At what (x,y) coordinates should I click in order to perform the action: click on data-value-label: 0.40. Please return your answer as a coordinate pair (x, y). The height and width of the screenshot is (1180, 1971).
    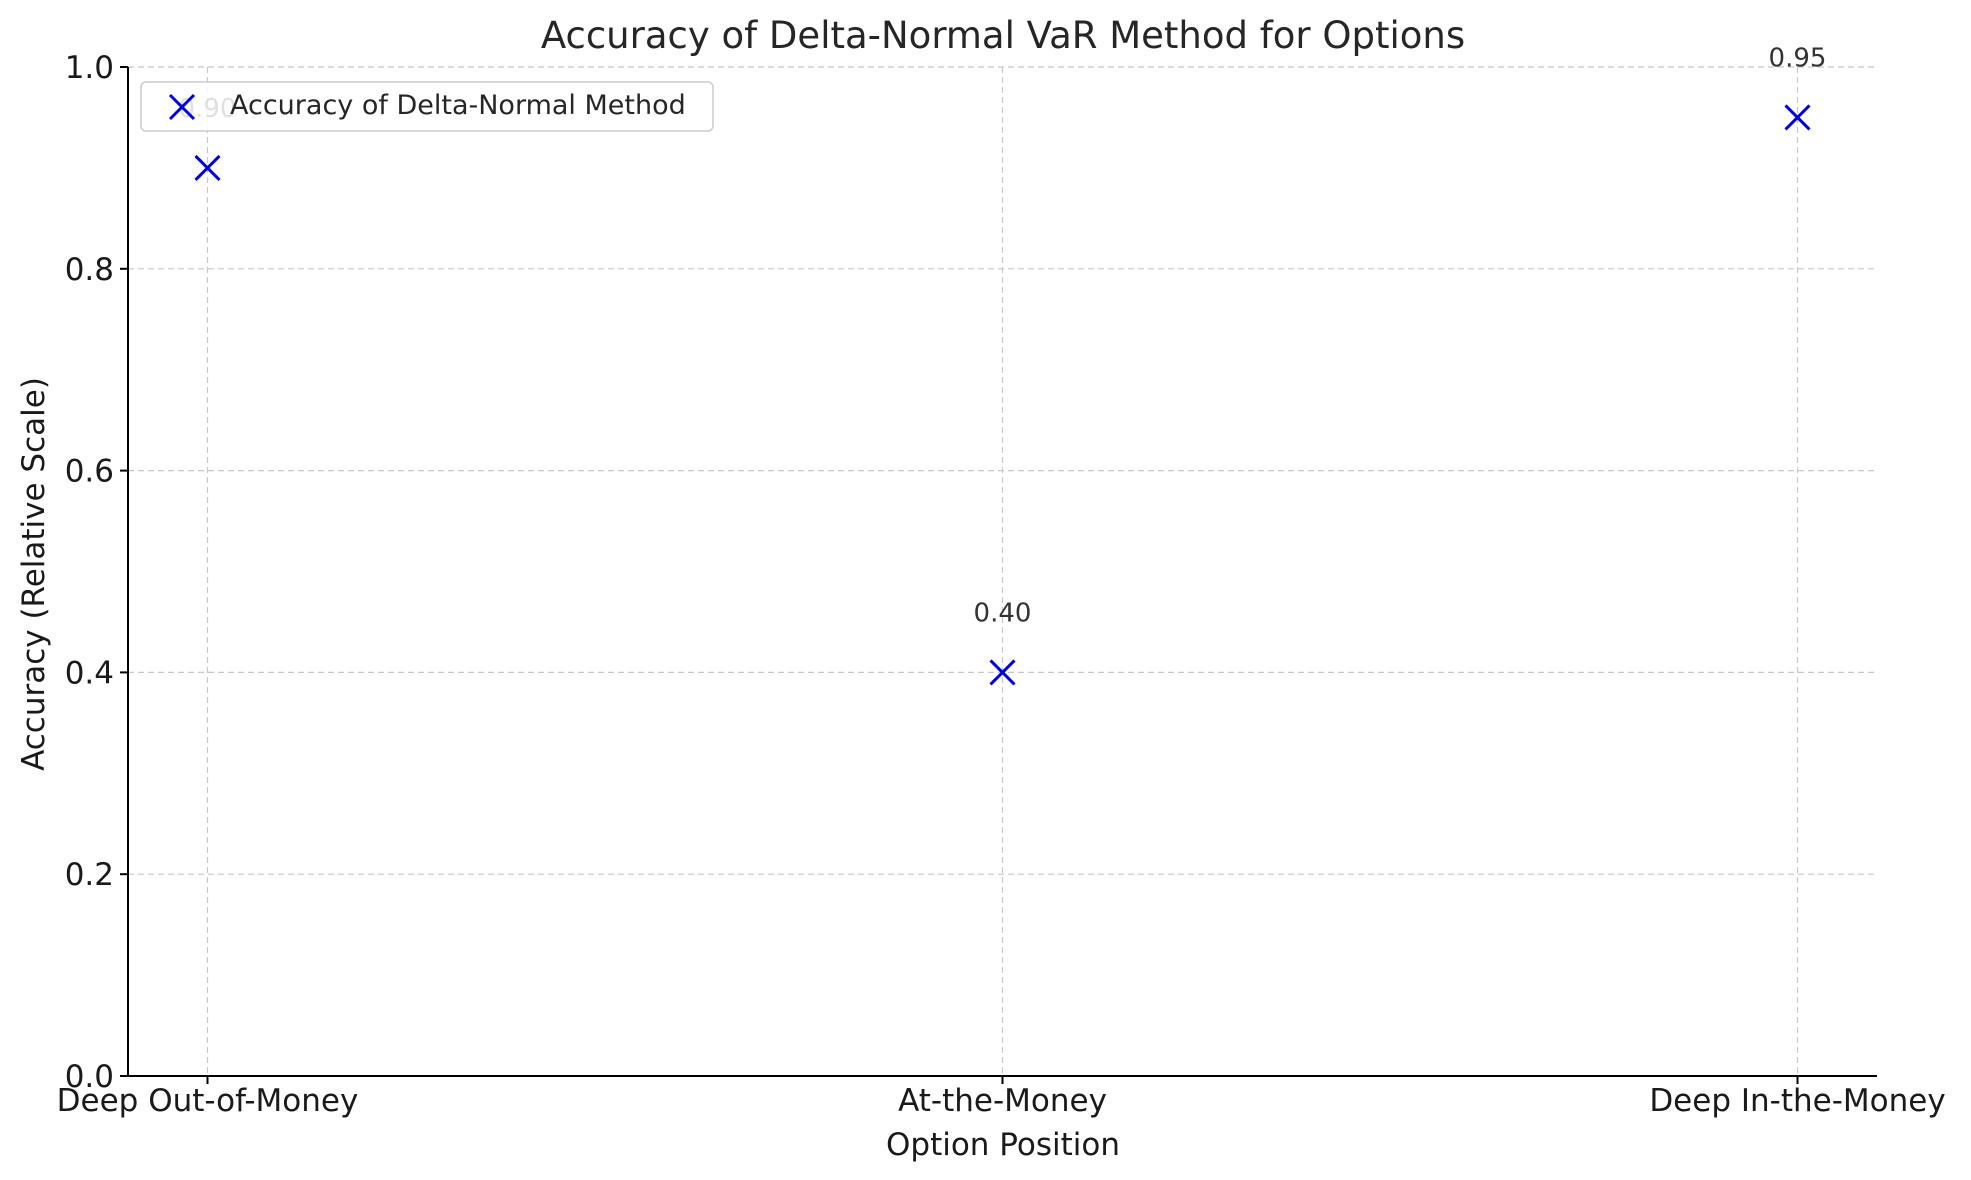
    Looking at the image, I should click on (1003, 613).